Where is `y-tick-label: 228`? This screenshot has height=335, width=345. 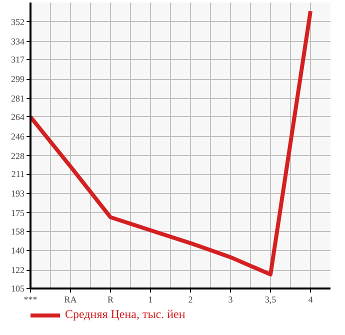
y-tick-label: 228 is located at coordinates (18, 155).